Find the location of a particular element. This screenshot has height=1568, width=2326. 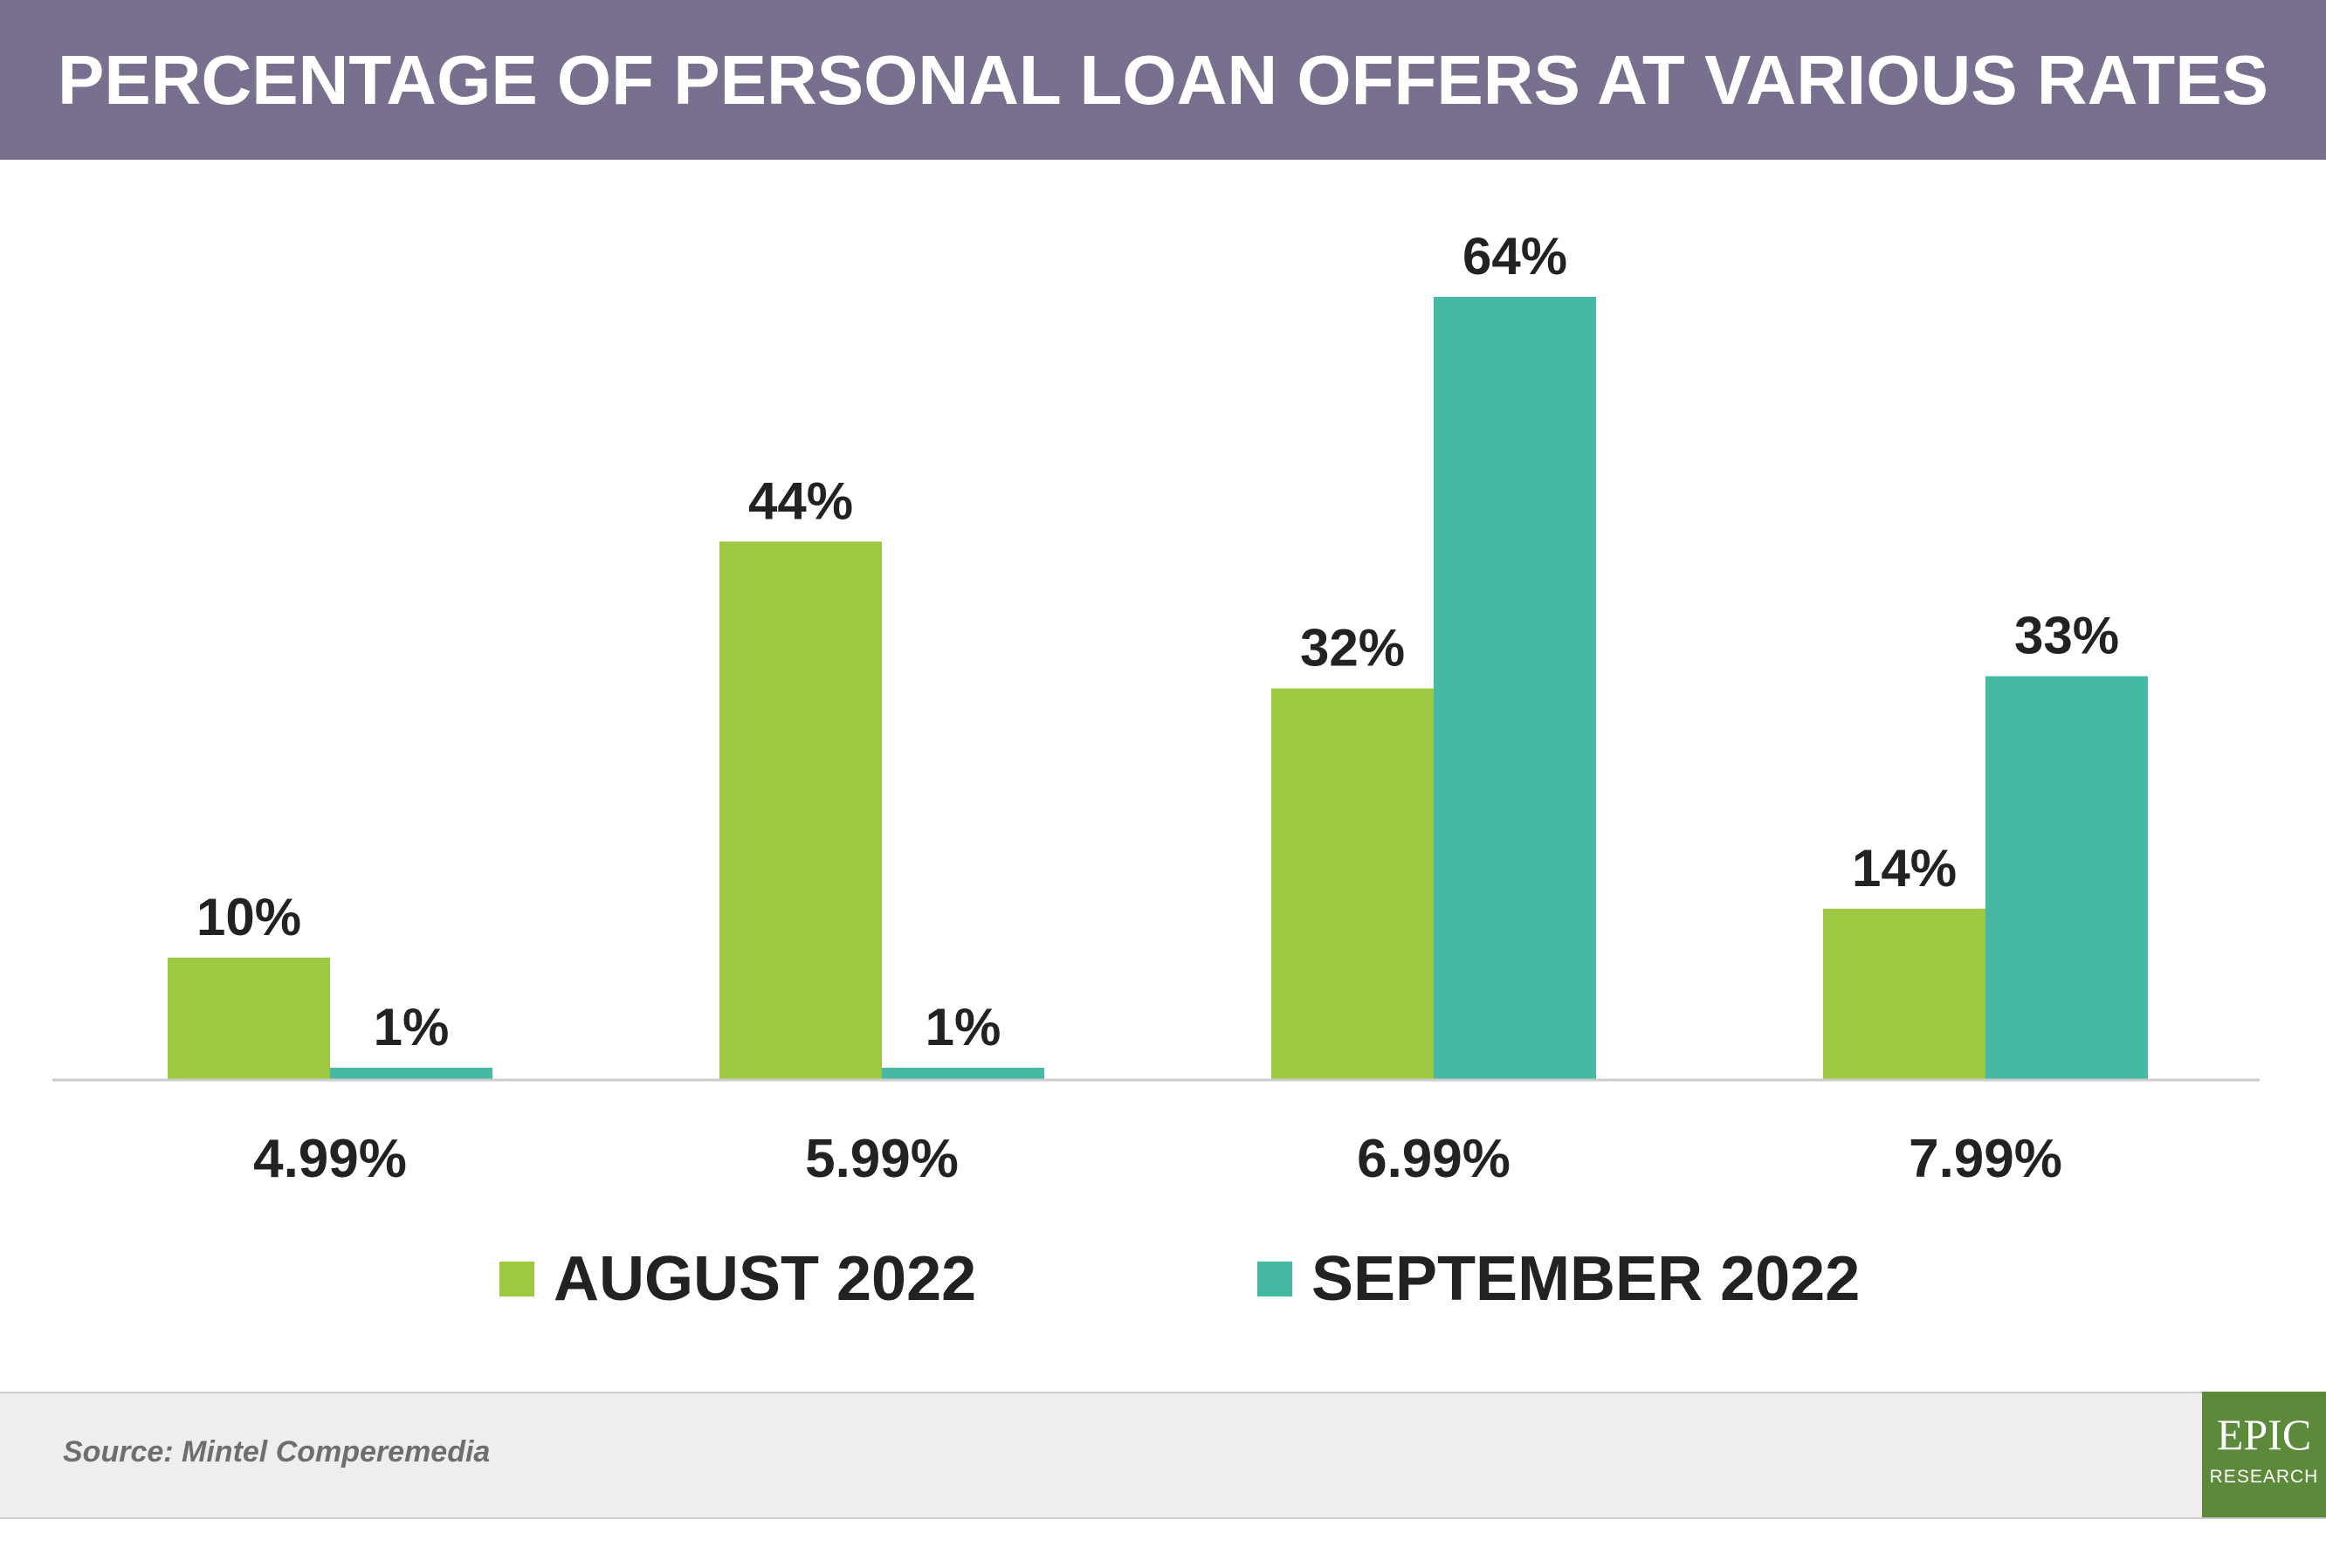

category-label-3: 6.99% is located at coordinates (1434, 1159).